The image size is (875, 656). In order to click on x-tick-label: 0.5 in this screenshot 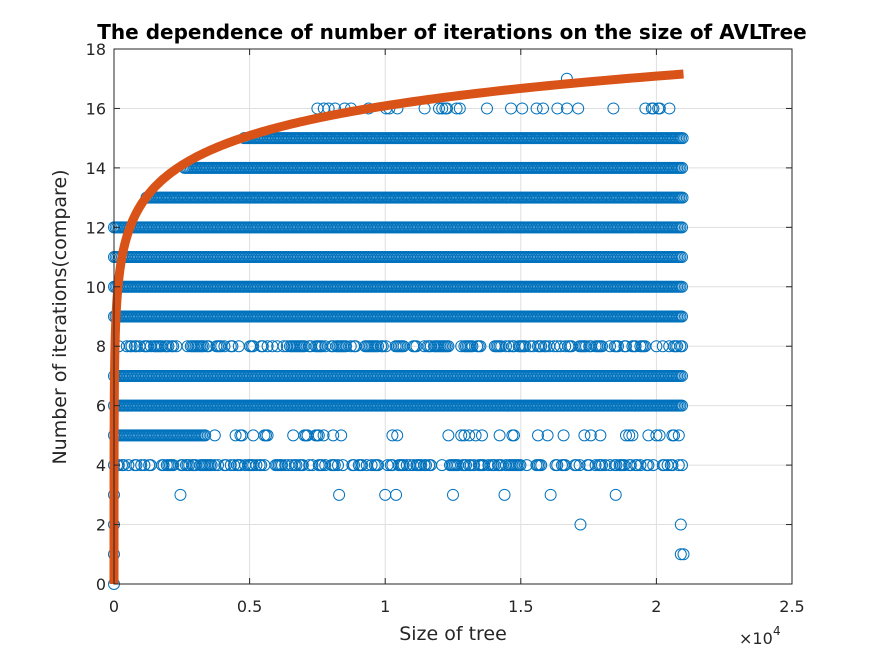, I will do `click(249, 606)`.